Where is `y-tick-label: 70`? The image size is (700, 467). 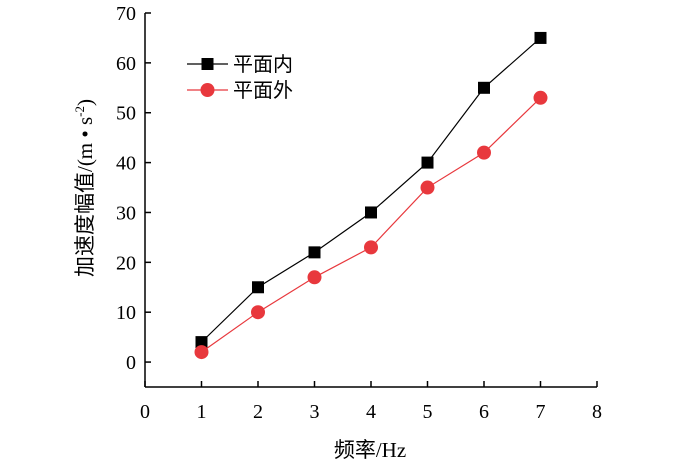
y-tick-label: 70 is located at coordinates (126, 14).